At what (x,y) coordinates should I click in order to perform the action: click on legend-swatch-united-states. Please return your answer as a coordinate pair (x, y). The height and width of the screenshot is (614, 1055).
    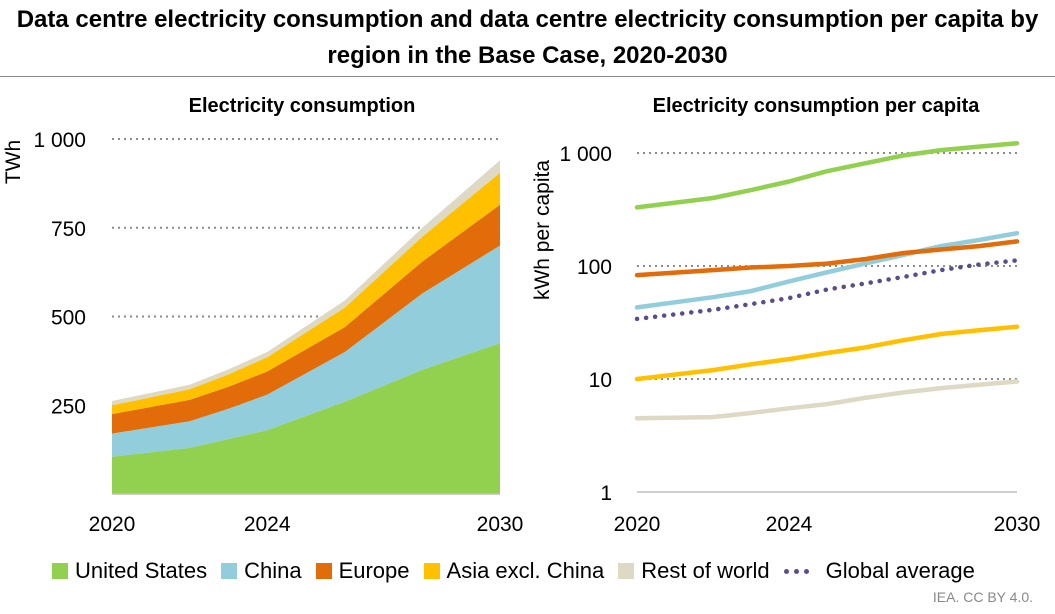
    Looking at the image, I should click on (60, 571).